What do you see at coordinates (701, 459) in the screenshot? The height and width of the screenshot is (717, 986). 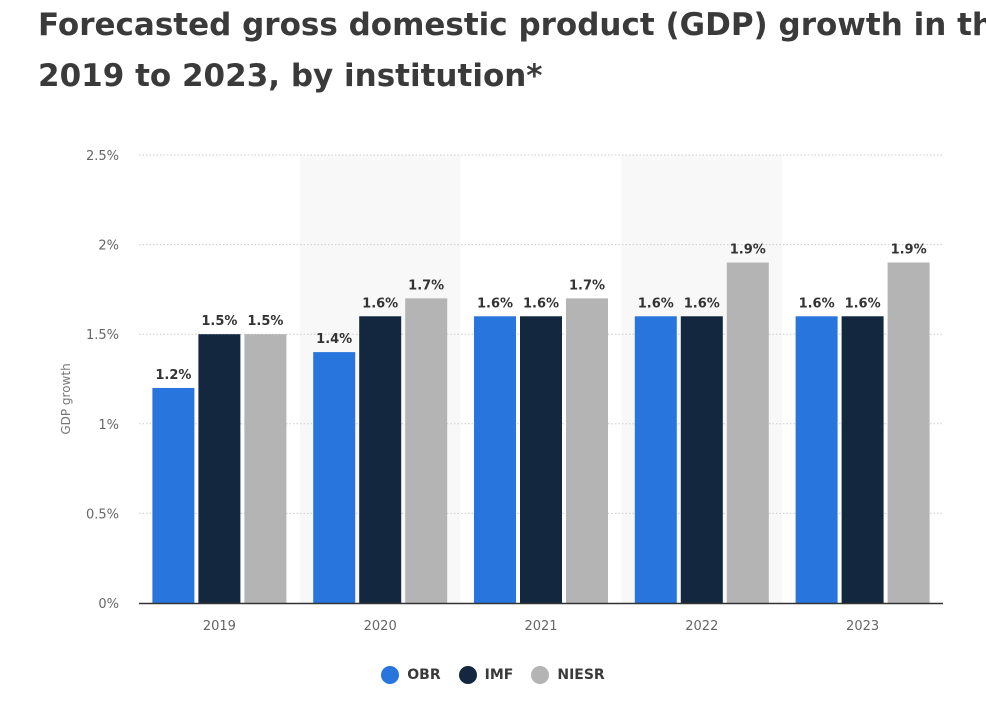 I see `bar-imf-2022` at bounding box center [701, 459].